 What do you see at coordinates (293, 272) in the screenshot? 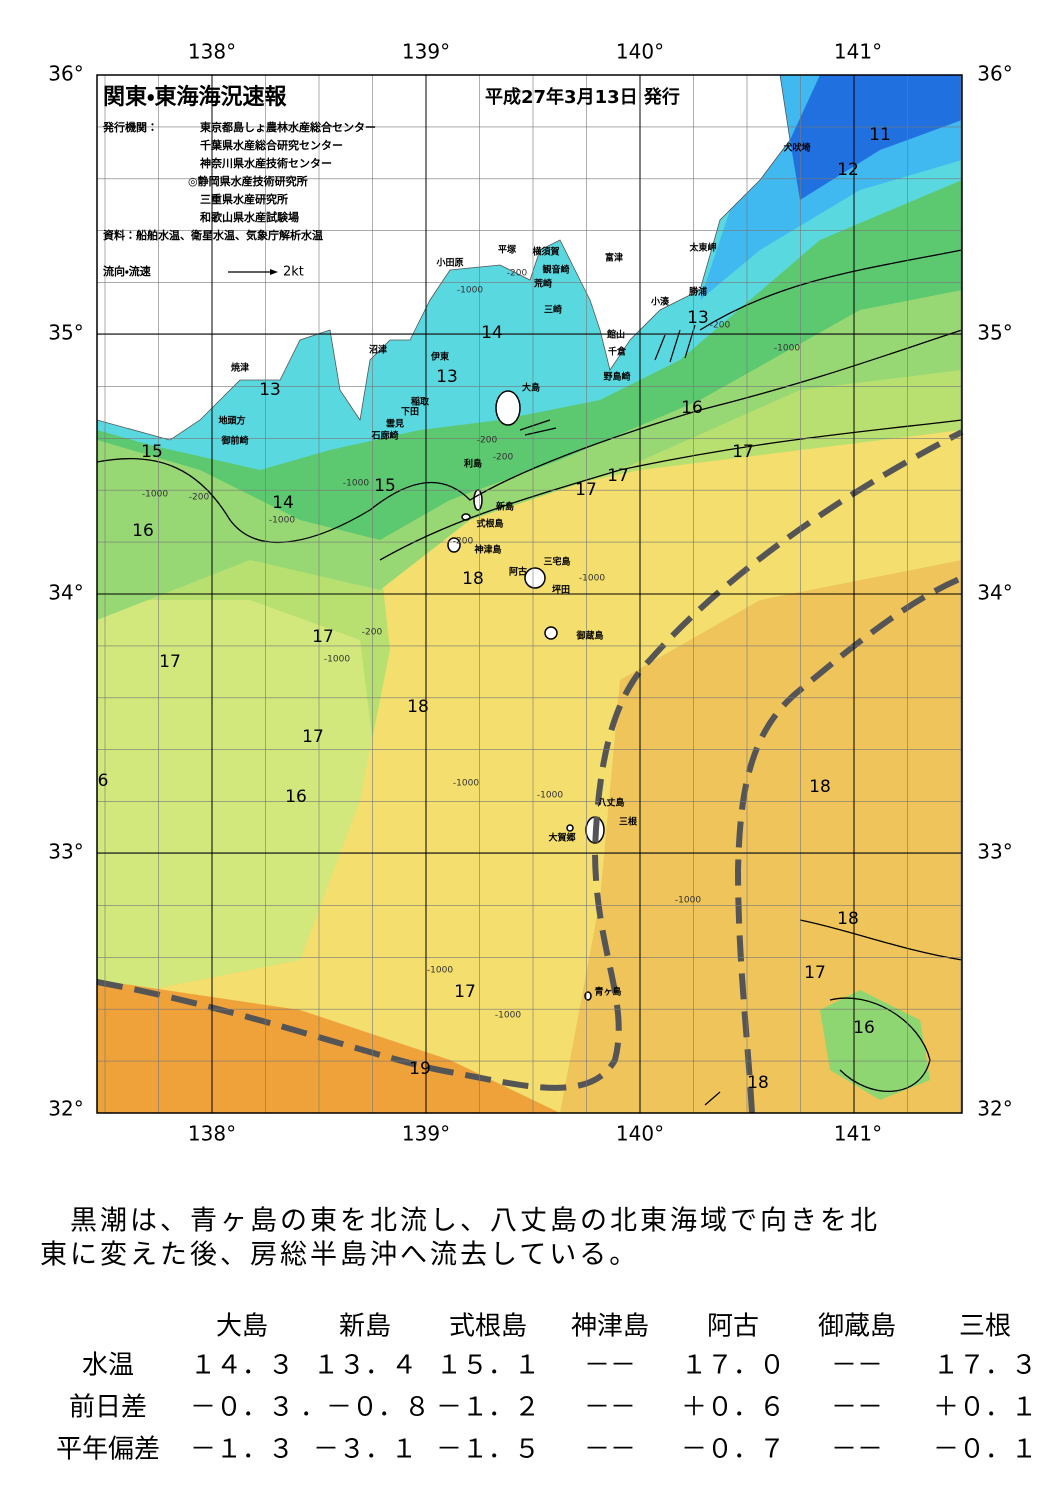
I see `legend-scale: 2kt` at bounding box center [293, 272].